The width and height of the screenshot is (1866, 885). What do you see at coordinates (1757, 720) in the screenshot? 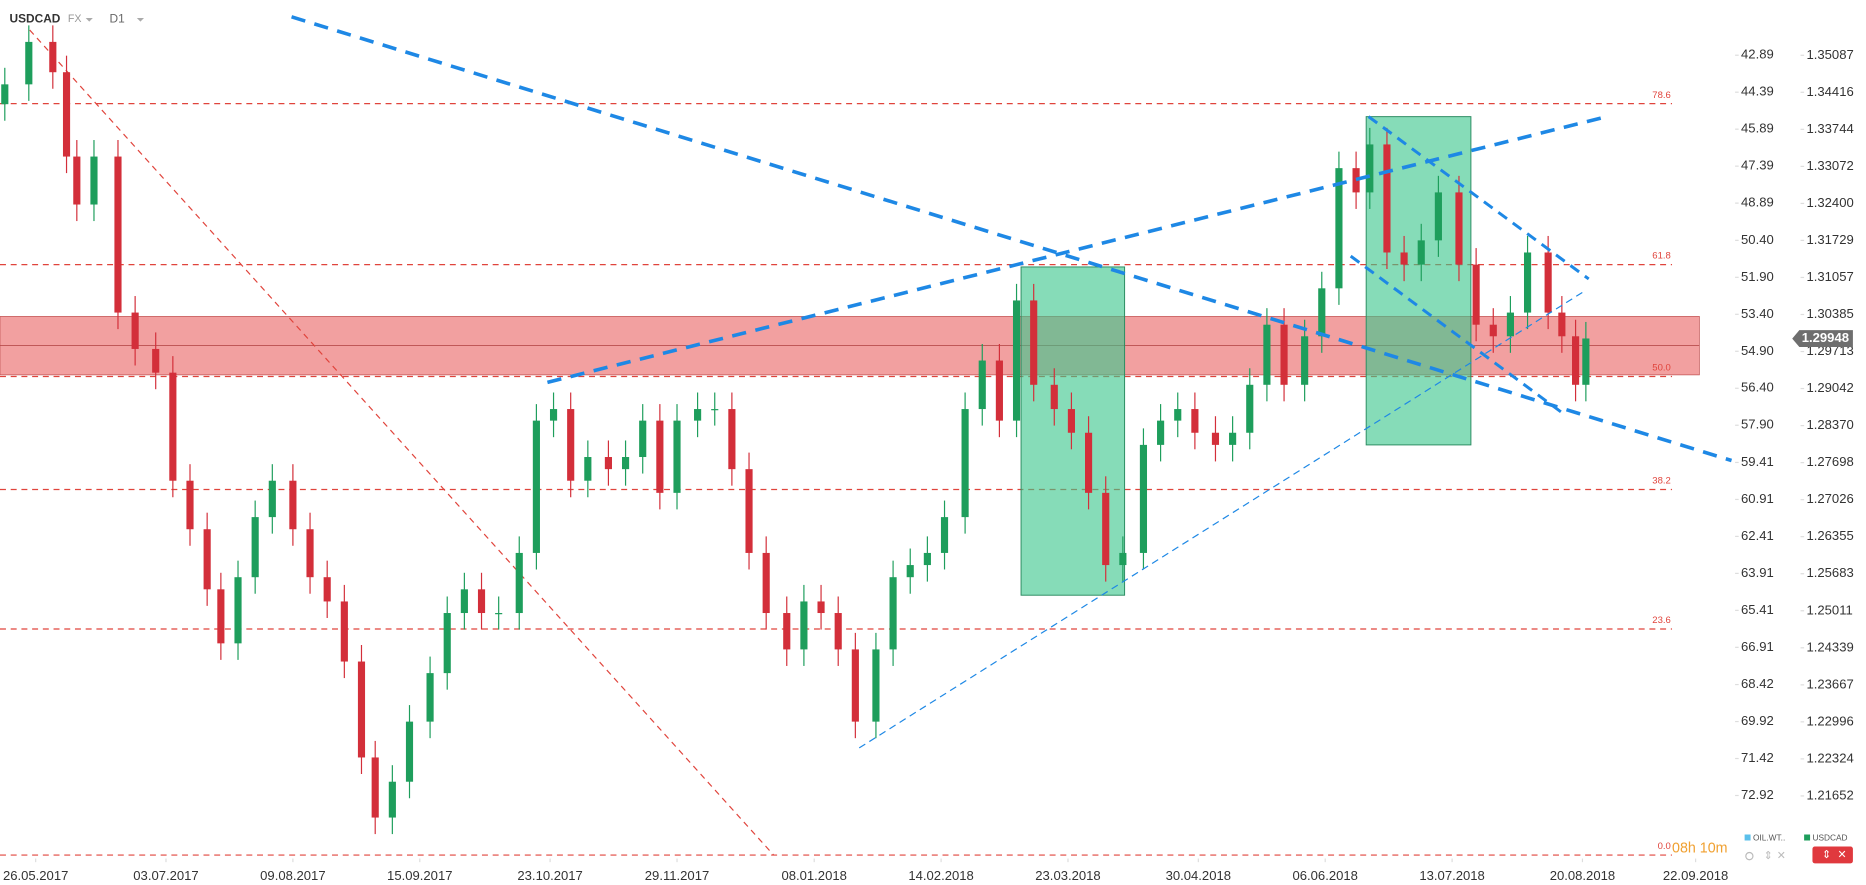
I see `y2-tick-label: 69.92` at bounding box center [1757, 720].